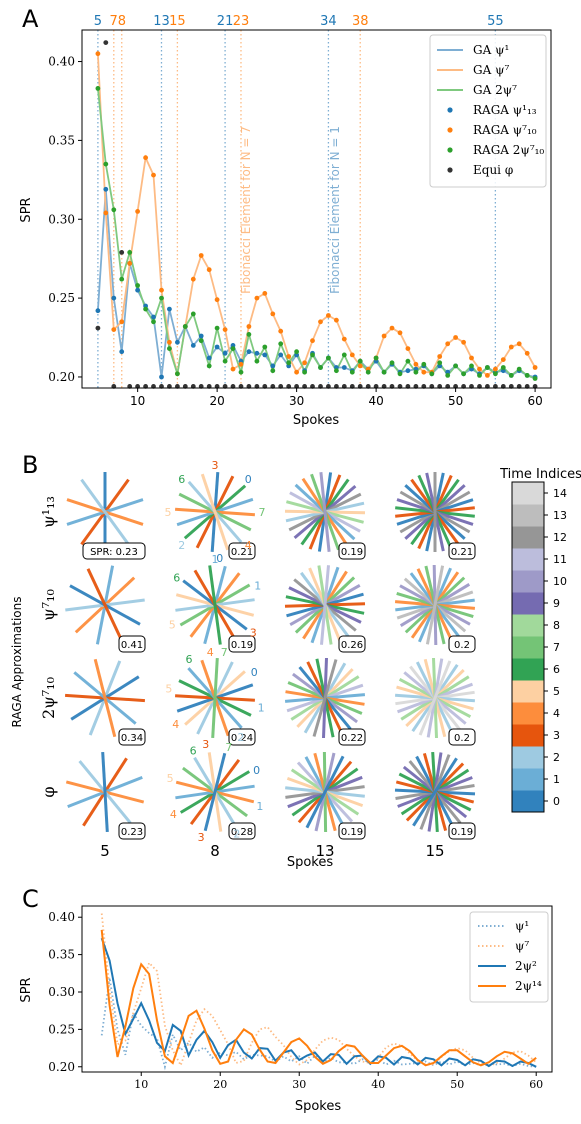 The image size is (581, 1124). Describe the element at coordinates (181, 479) in the screenshot. I see `index-label-0-7: 6` at that location.